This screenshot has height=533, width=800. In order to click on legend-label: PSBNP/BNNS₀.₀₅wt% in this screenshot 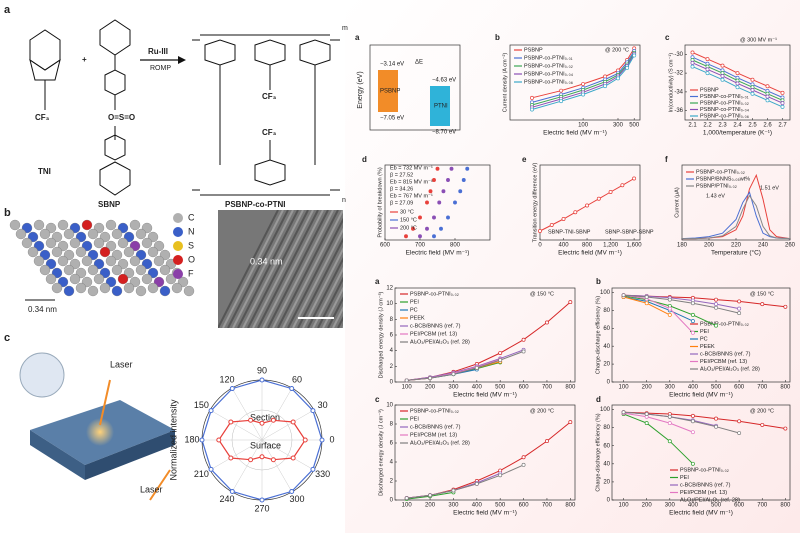, I will do `click(723, 179)`.